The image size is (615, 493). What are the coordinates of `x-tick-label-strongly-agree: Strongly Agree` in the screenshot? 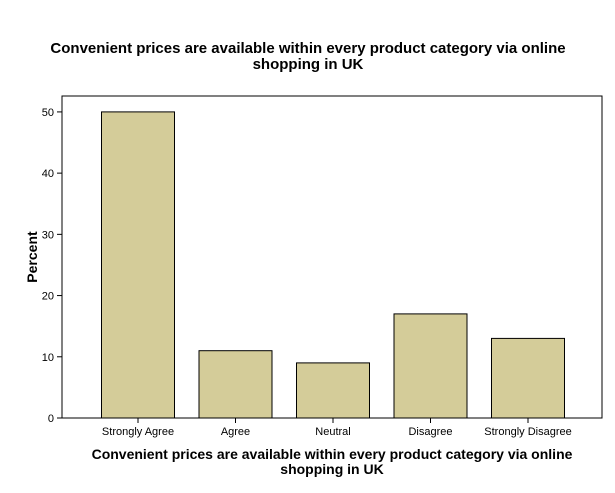 It's located at (138, 432).